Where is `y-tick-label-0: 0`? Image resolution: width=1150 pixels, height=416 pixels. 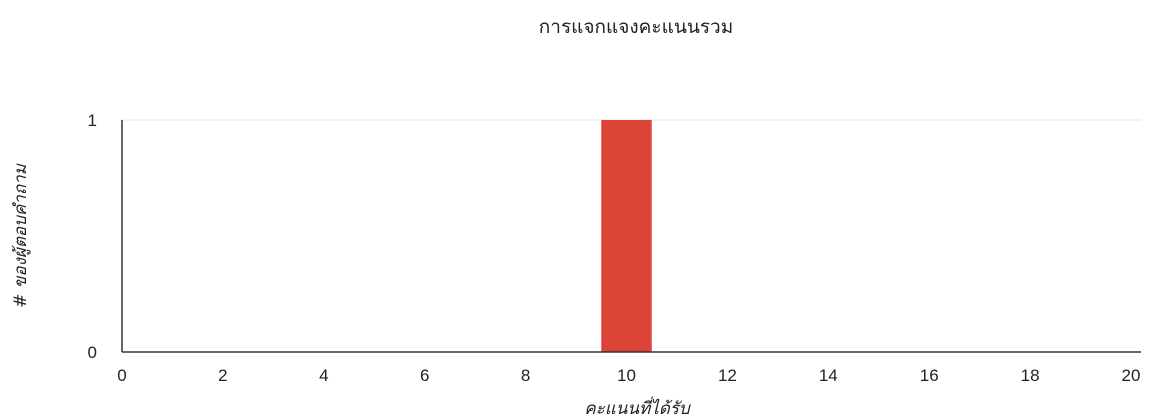 y-tick-label-0: 0 is located at coordinates (92, 352).